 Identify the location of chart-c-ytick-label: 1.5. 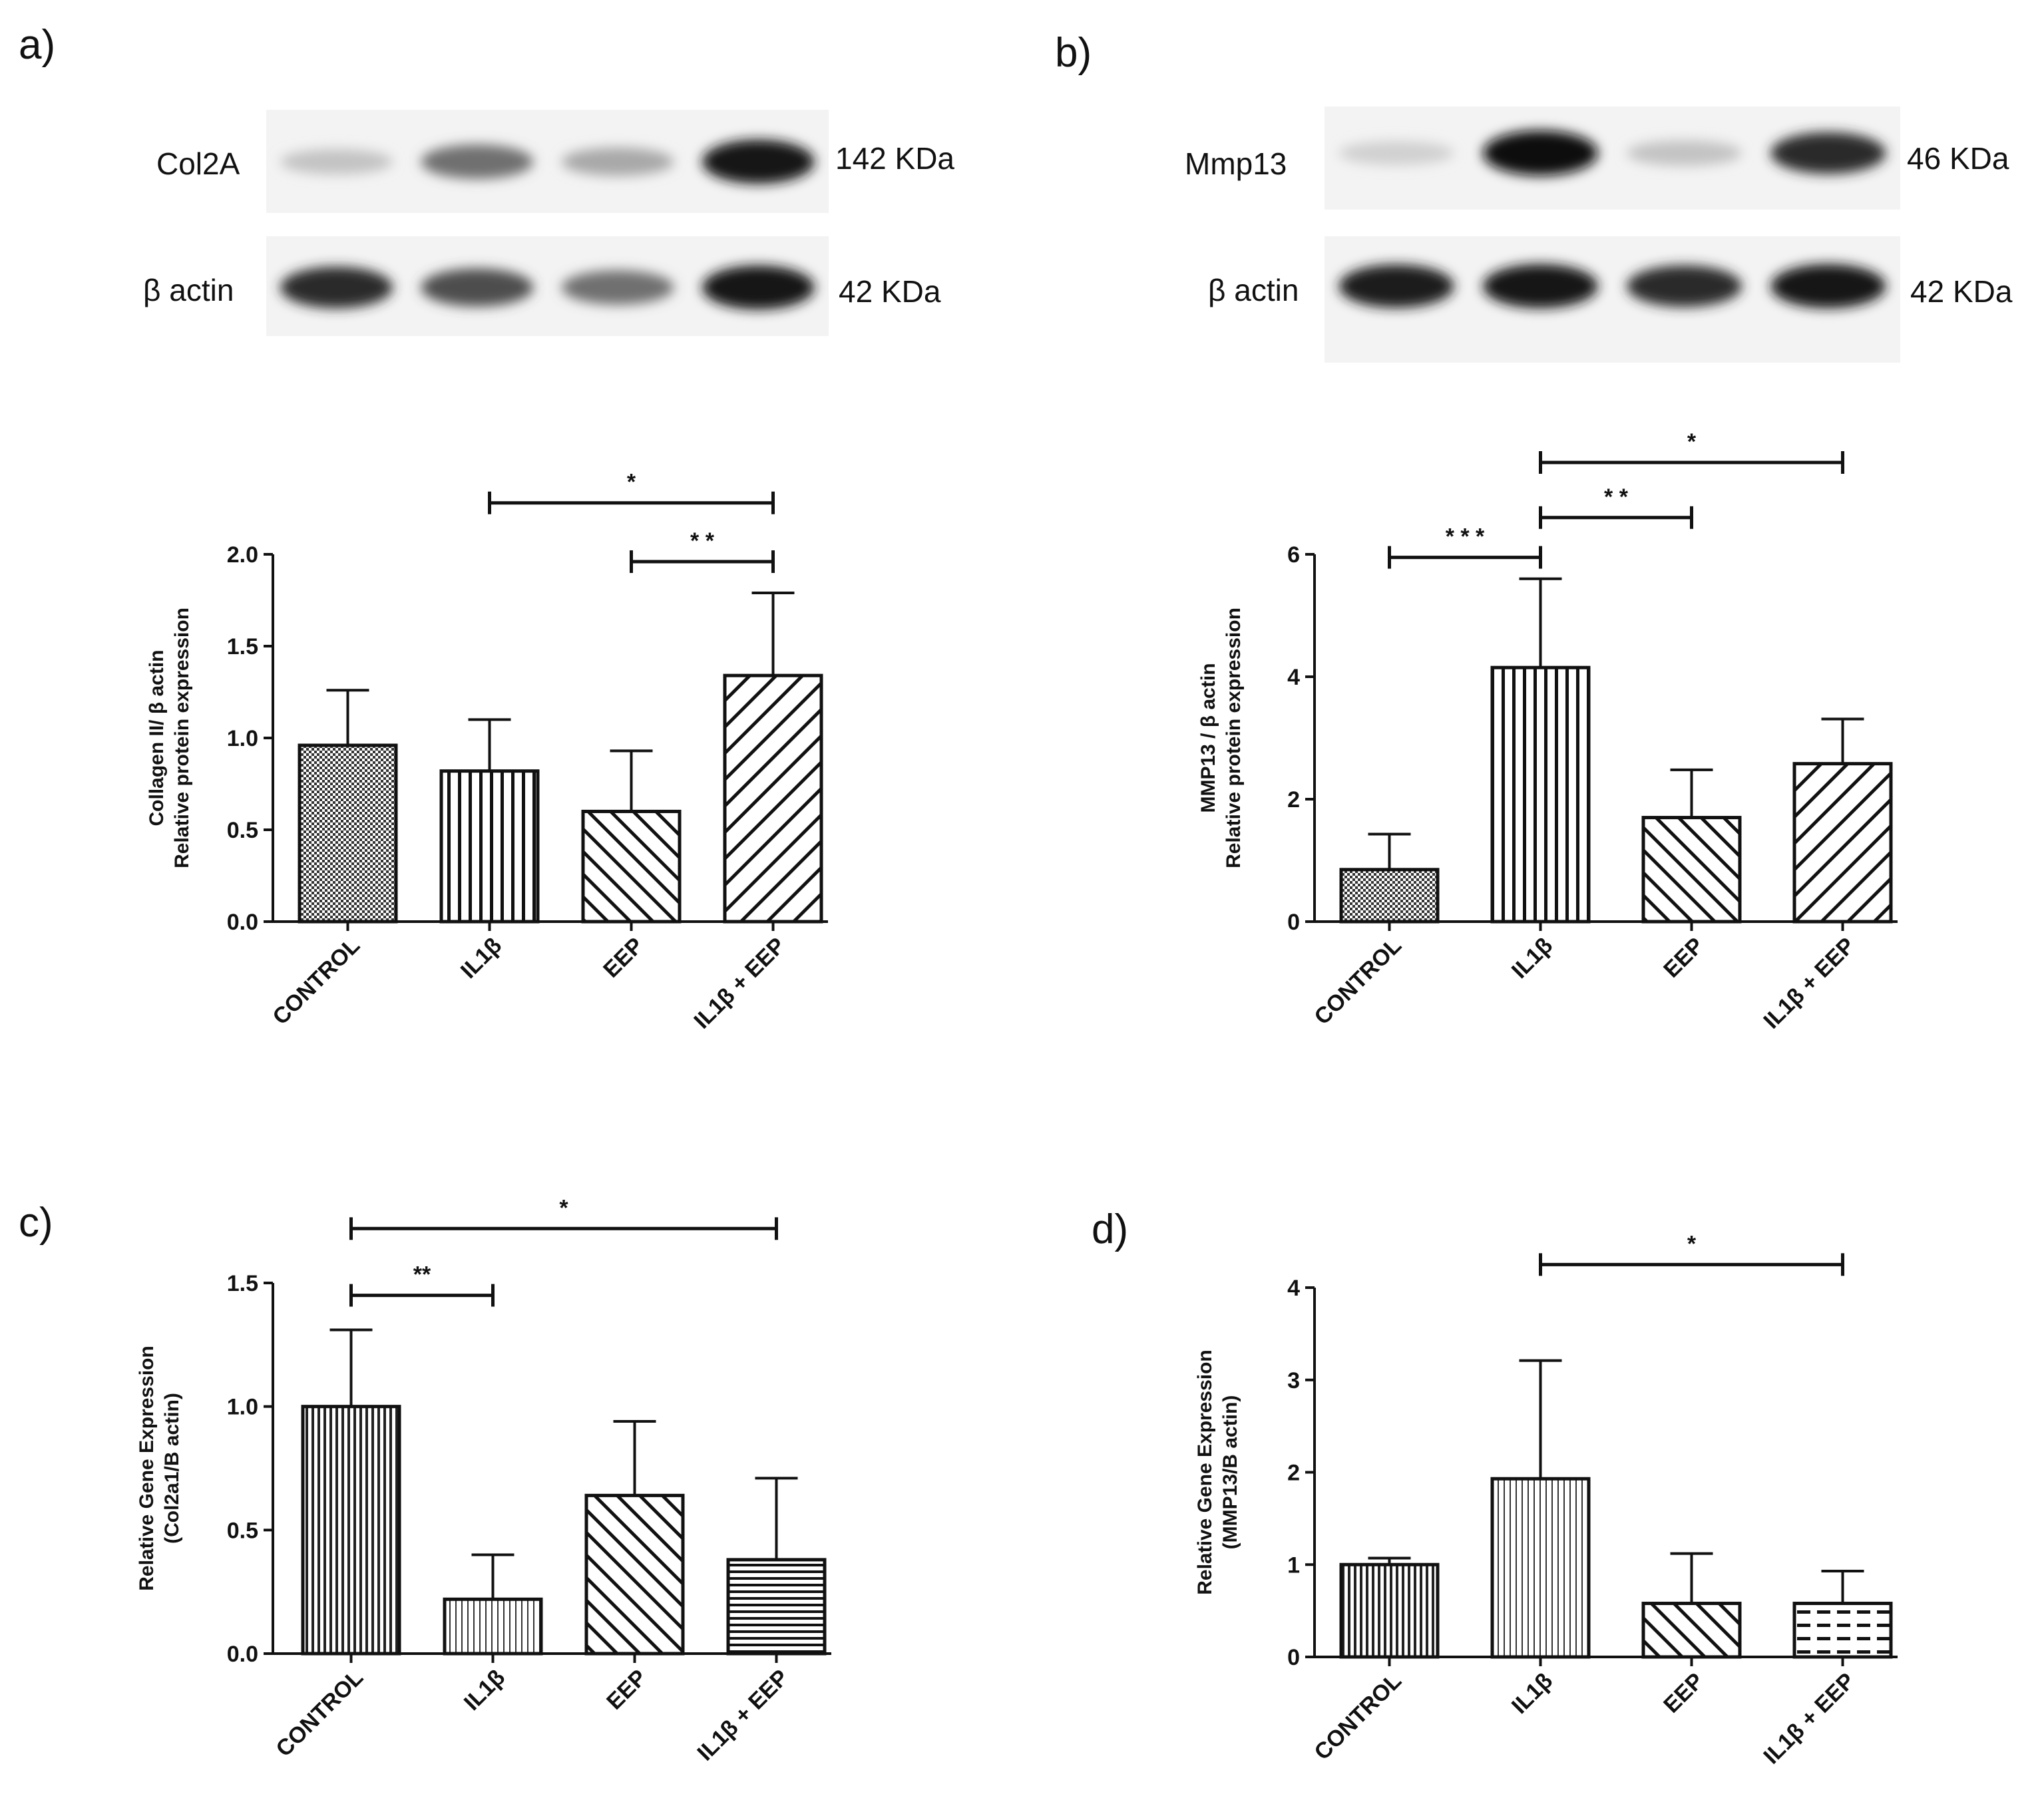
(242, 1283).